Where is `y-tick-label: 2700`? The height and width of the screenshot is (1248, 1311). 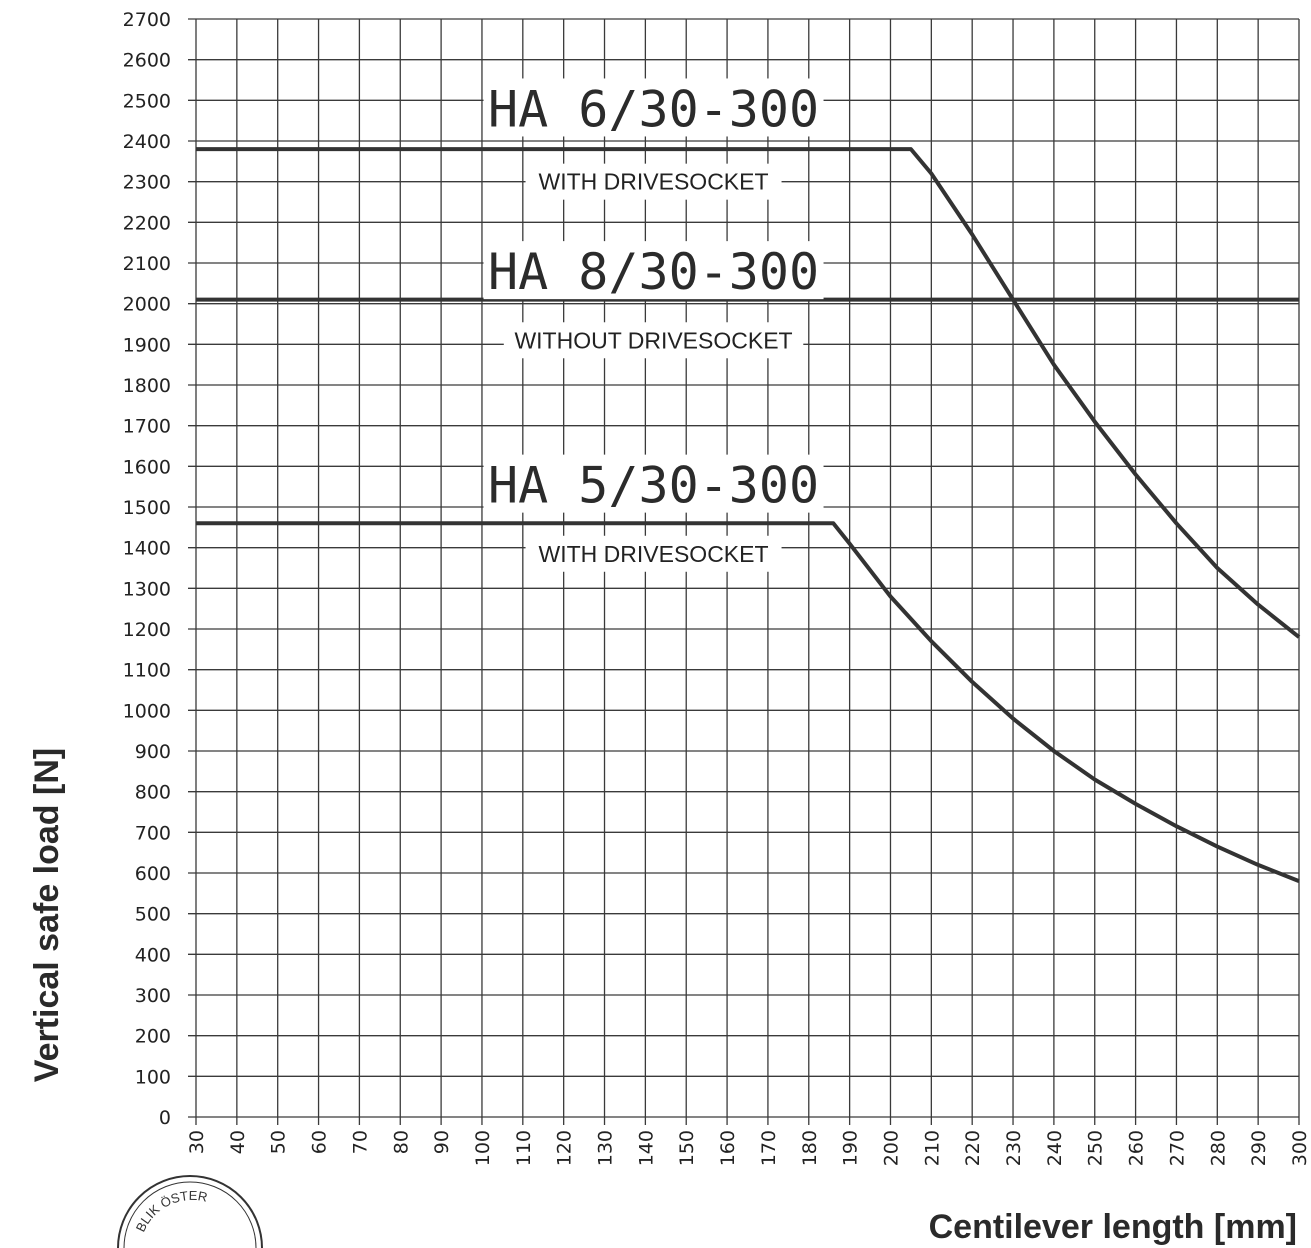 y-tick-label: 2700 is located at coordinates (147, 20).